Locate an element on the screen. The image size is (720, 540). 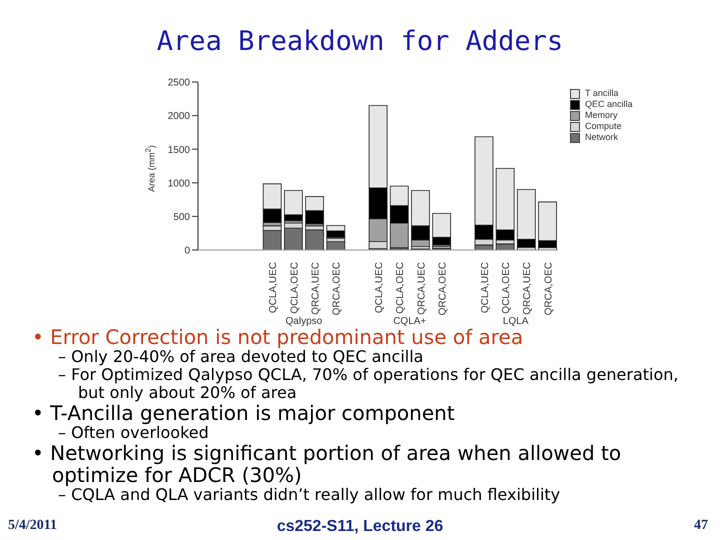
text: 5/4/2011 is located at coordinates (33, 526).